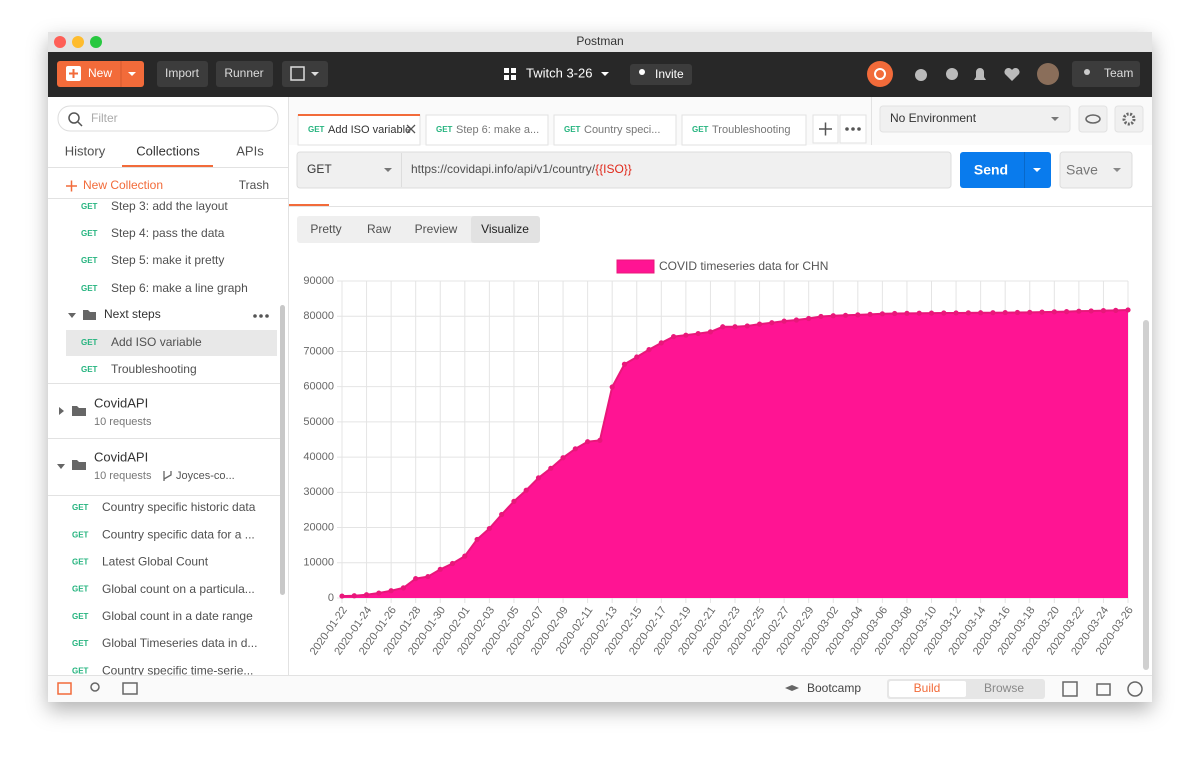 This screenshot has height=766, width=1200. Describe the element at coordinates (927, 688) in the screenshot. I see `build: Build` at that location.